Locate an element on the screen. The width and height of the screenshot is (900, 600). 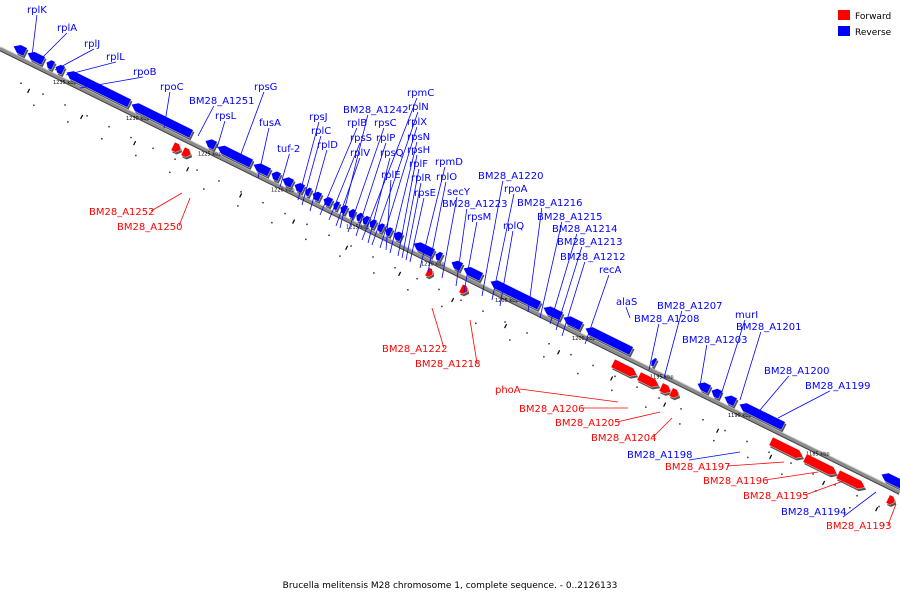
kbp-label: 1205 kbp is located at coordinates (507, 301).